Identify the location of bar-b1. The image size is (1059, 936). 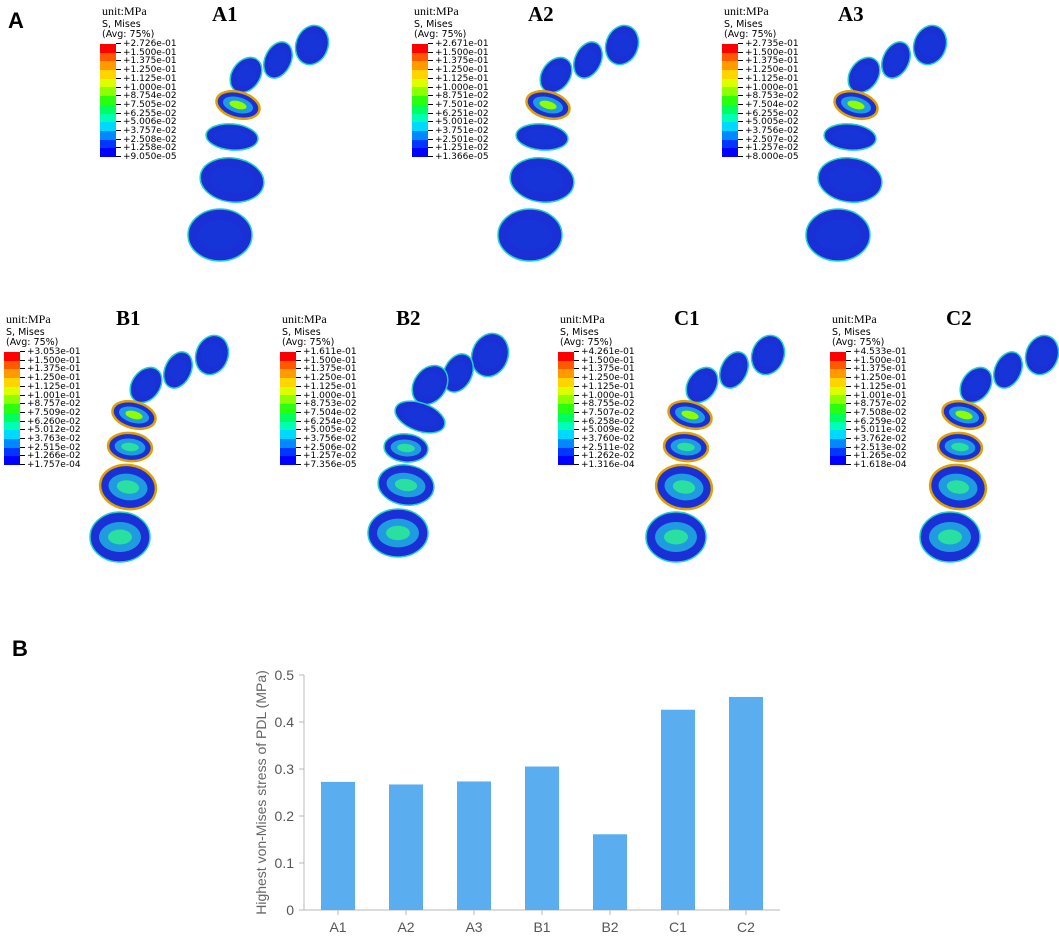
(542, 838).